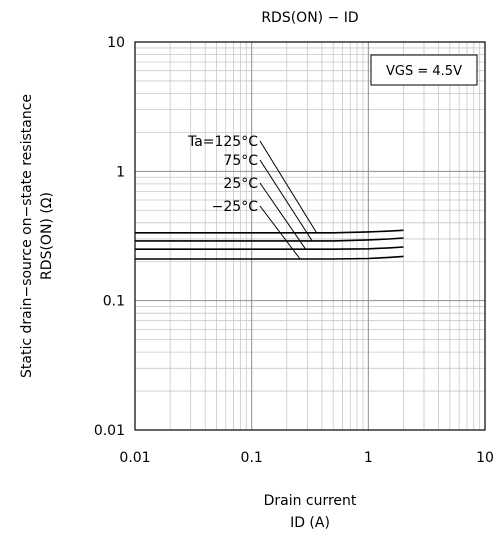  I want to click on x-tick-label: 0.01, so click(134, 458).